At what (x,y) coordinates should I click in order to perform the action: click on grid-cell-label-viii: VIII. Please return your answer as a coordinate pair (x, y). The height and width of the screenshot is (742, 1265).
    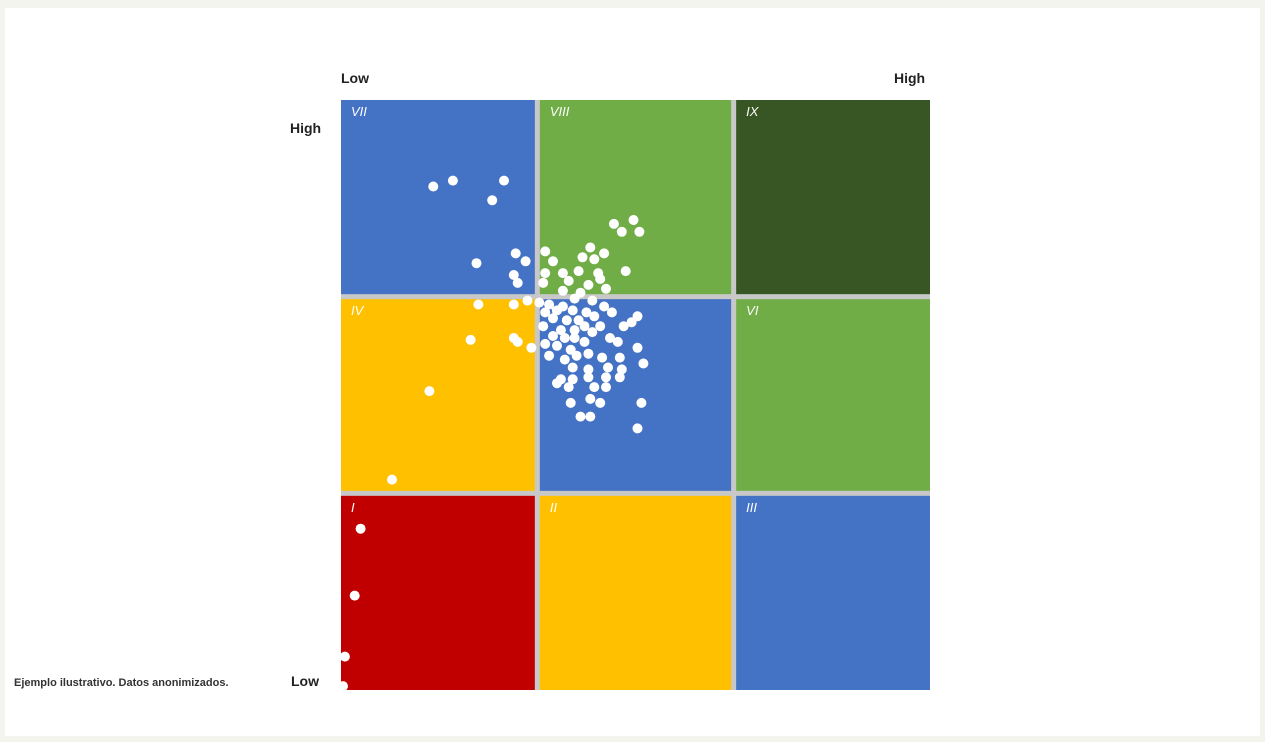
    Looking at the image, I should click on (560, 111).